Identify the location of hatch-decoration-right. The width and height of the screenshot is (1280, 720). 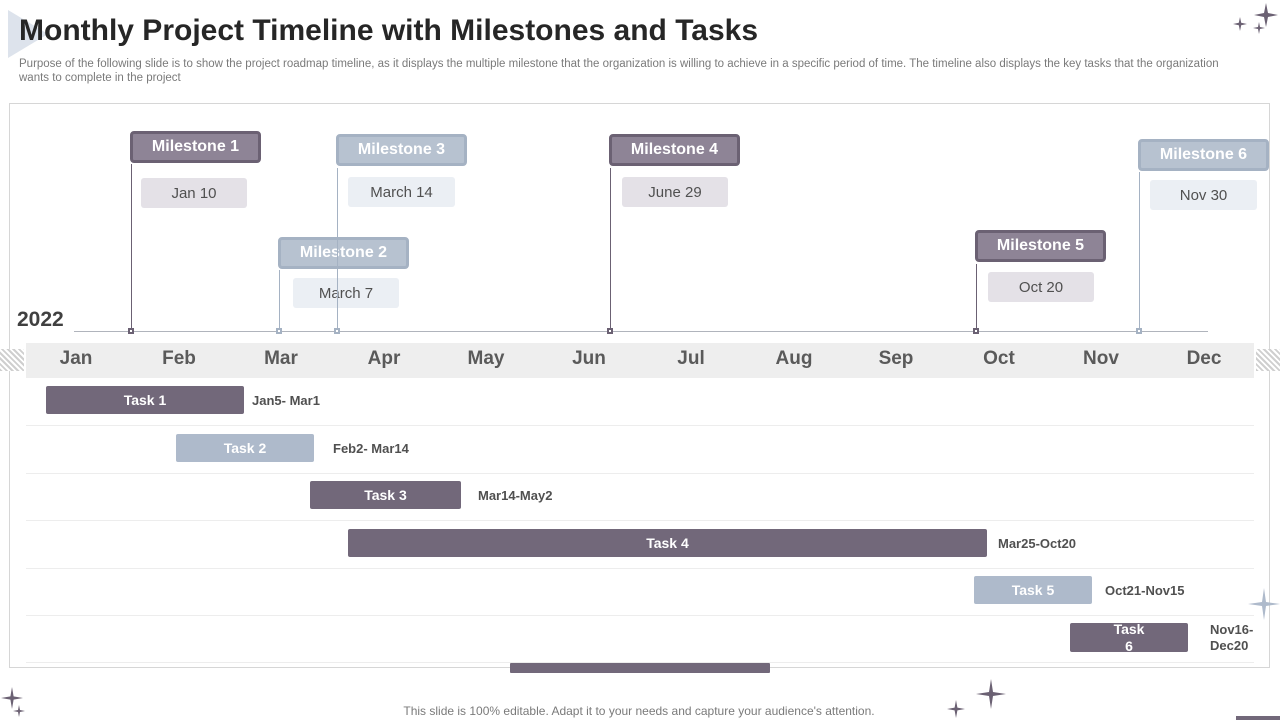
(1268, 360).